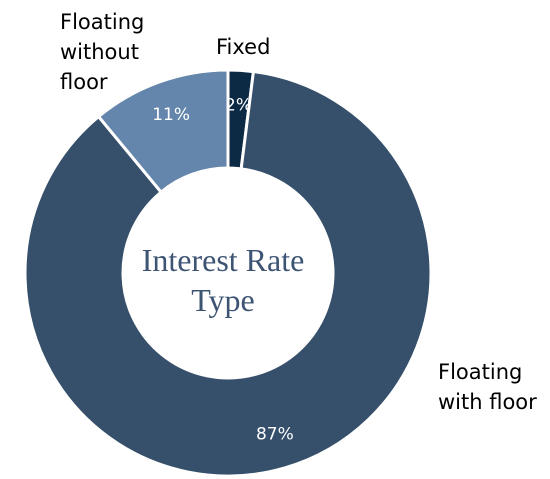 This screenshot has width=550, height=479. Describe the element at coordinates (163, 131) in the screenshot. I see `slice` at that location.